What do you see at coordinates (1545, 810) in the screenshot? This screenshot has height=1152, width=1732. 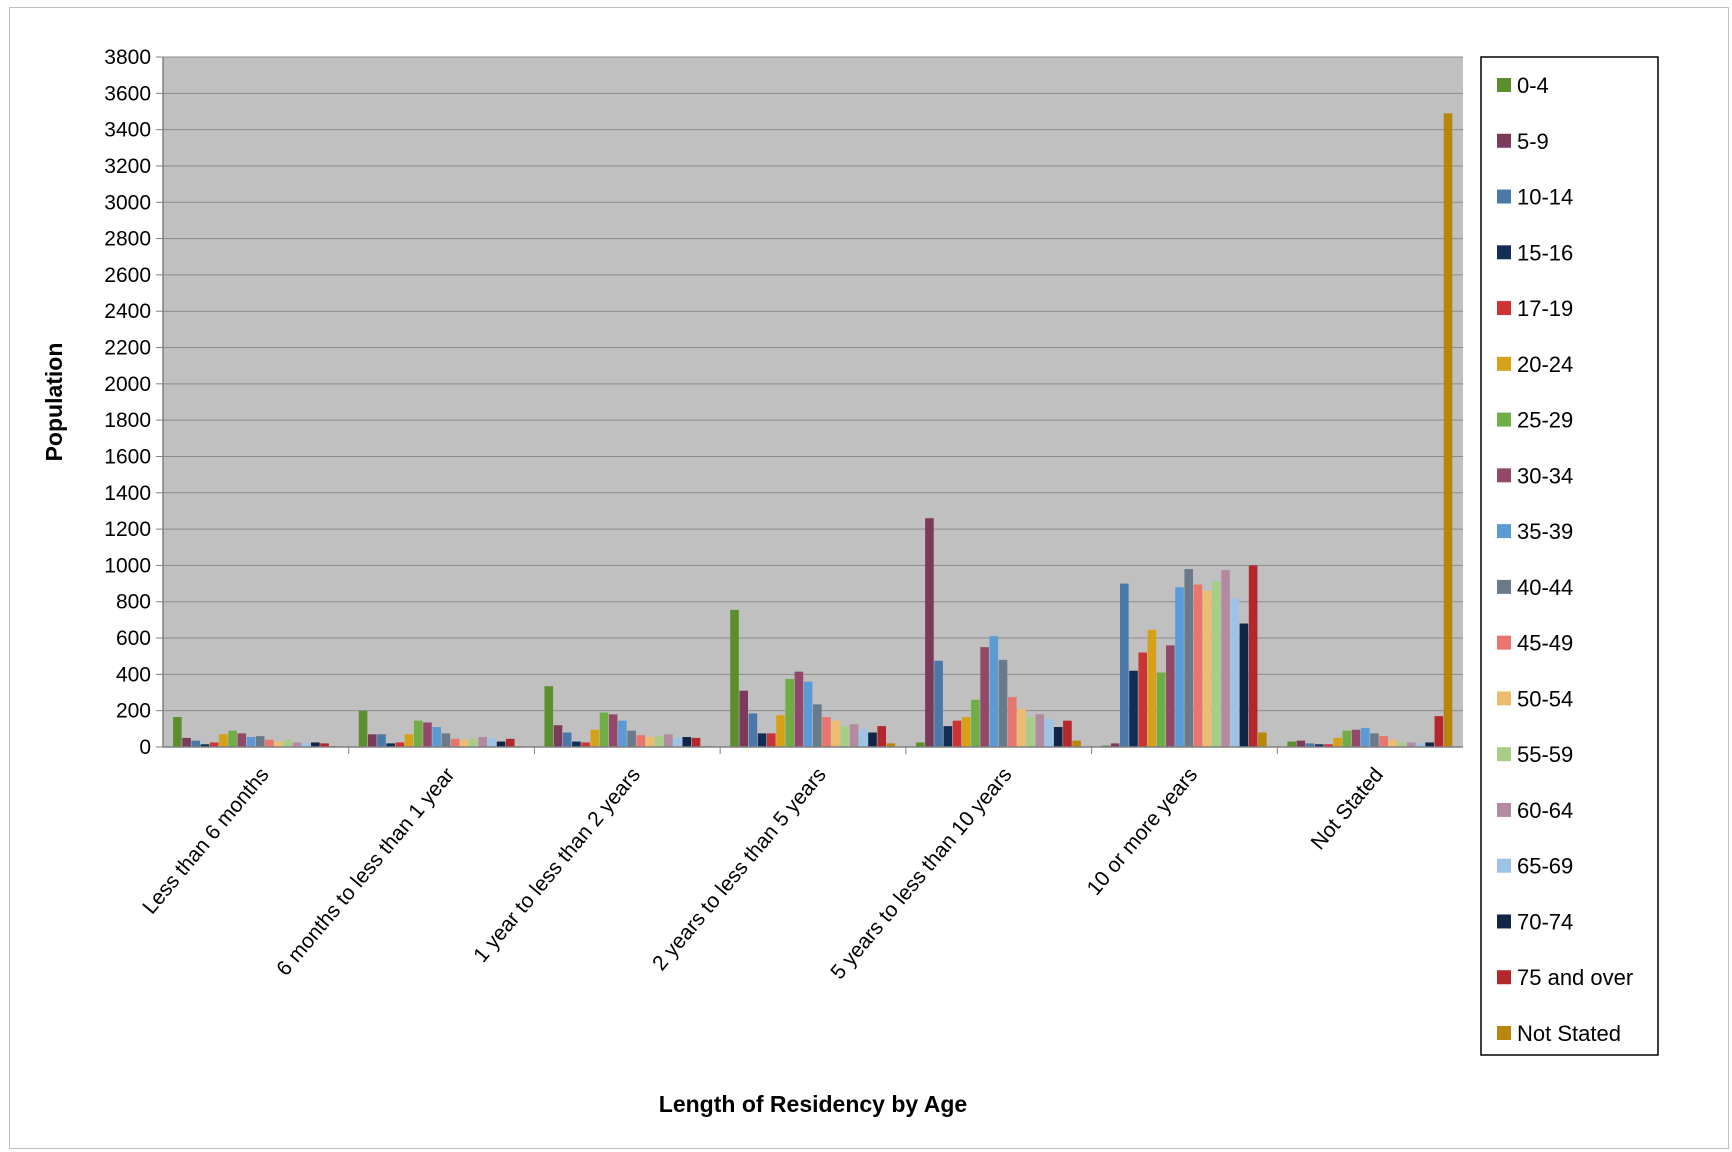 I see `legend-label: 60-64` at bounding box center [1545, 810].